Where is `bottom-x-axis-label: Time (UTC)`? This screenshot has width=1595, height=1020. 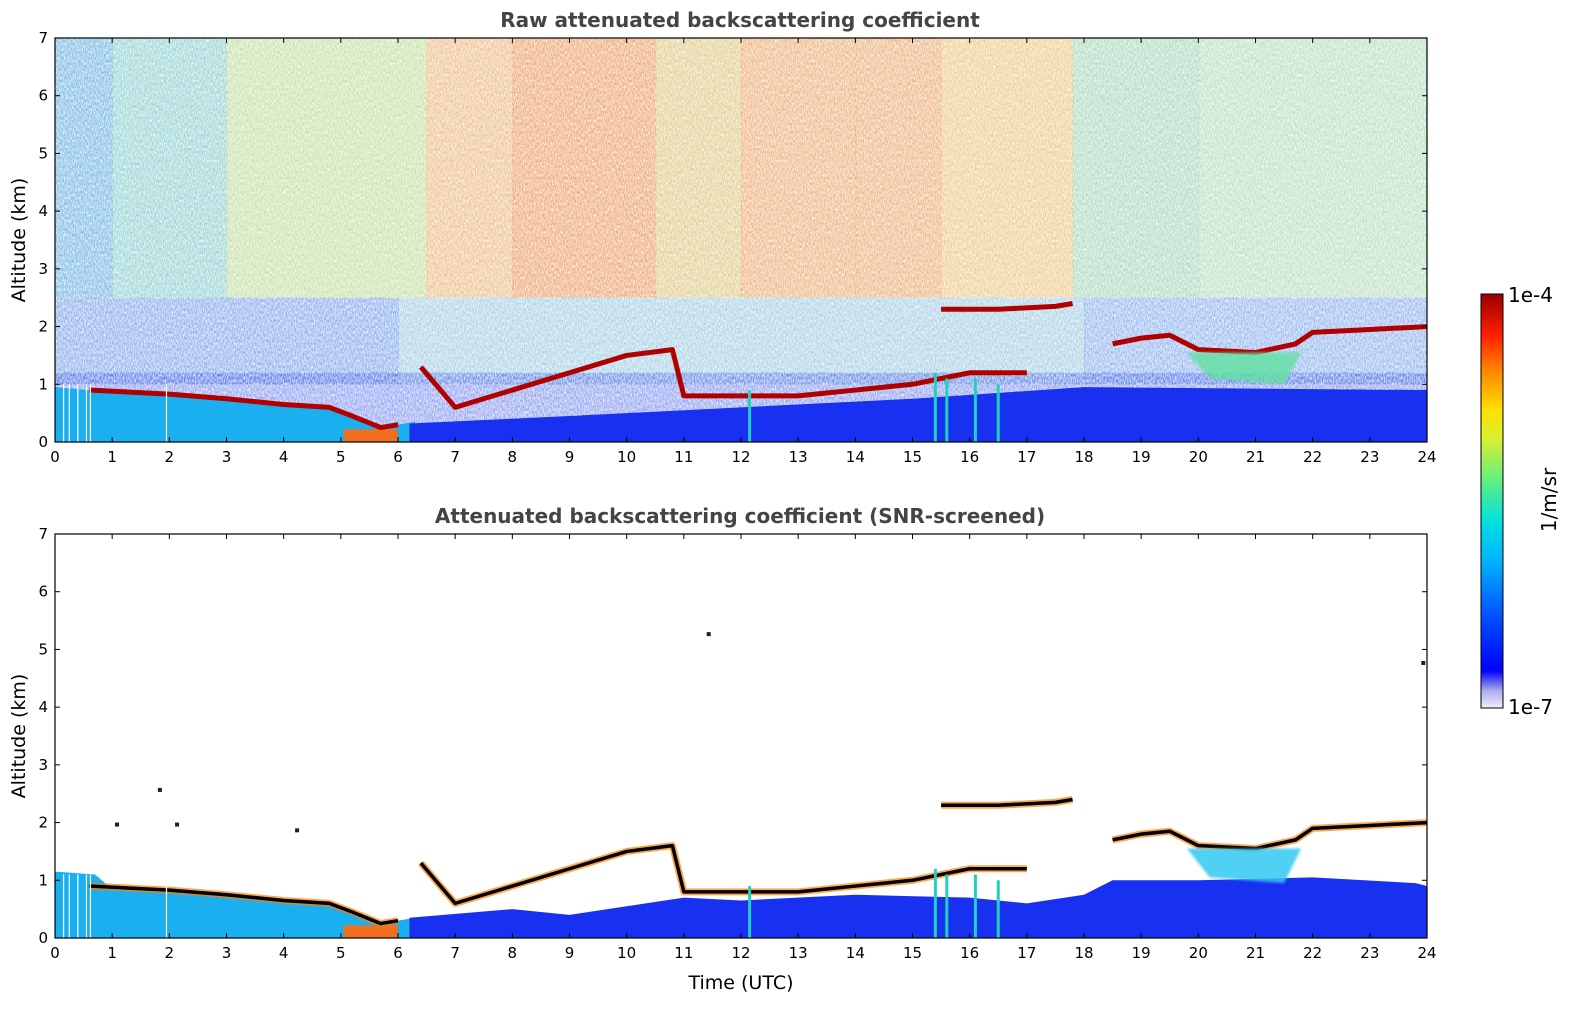 bottom-x-axis-label: Time (UTC) is located at coordinates (740, 983).